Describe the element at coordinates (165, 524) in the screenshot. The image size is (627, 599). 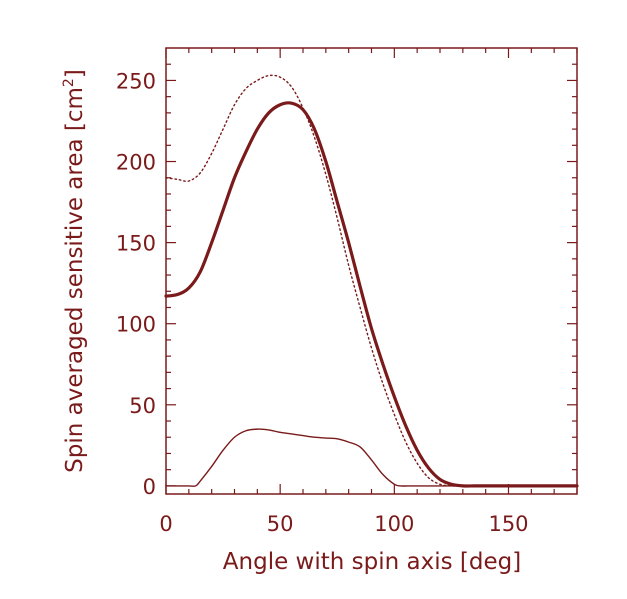
I see `x-tick-label: 0` at that location.